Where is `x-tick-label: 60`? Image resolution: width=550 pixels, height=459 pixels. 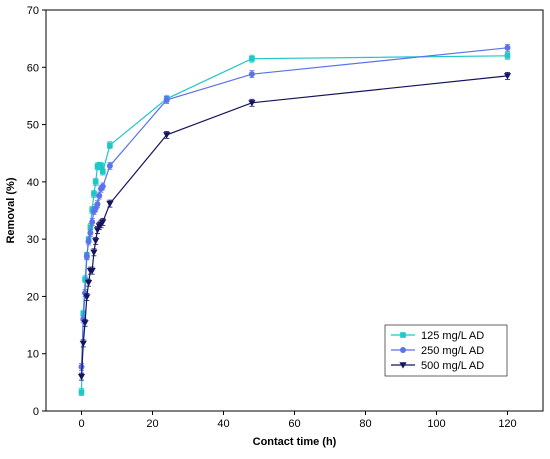
x-tick-label: 60 is located at coordinates (294, 424).